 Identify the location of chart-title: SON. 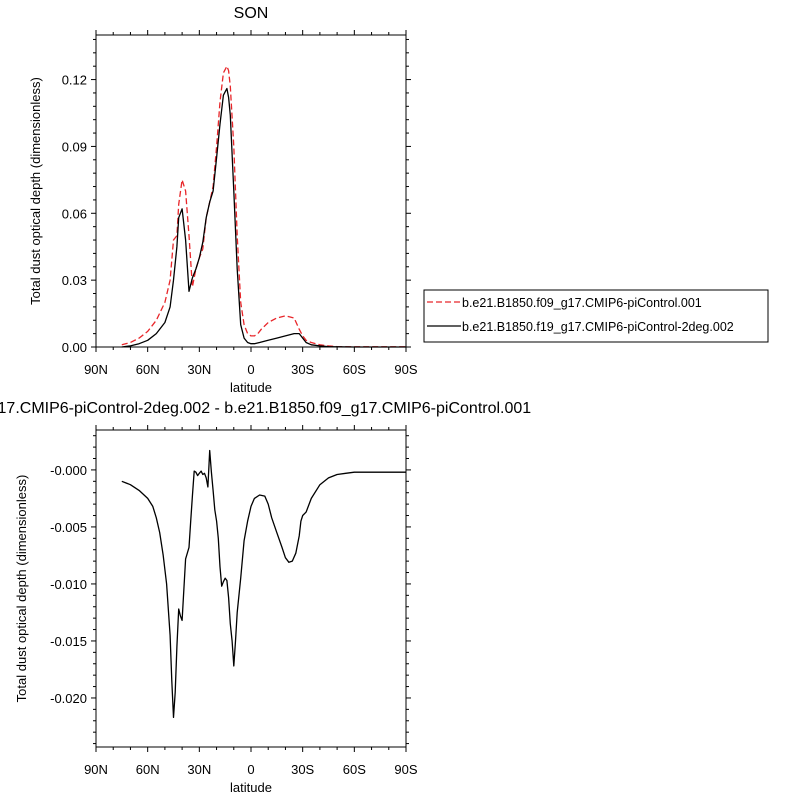
(251, 13).